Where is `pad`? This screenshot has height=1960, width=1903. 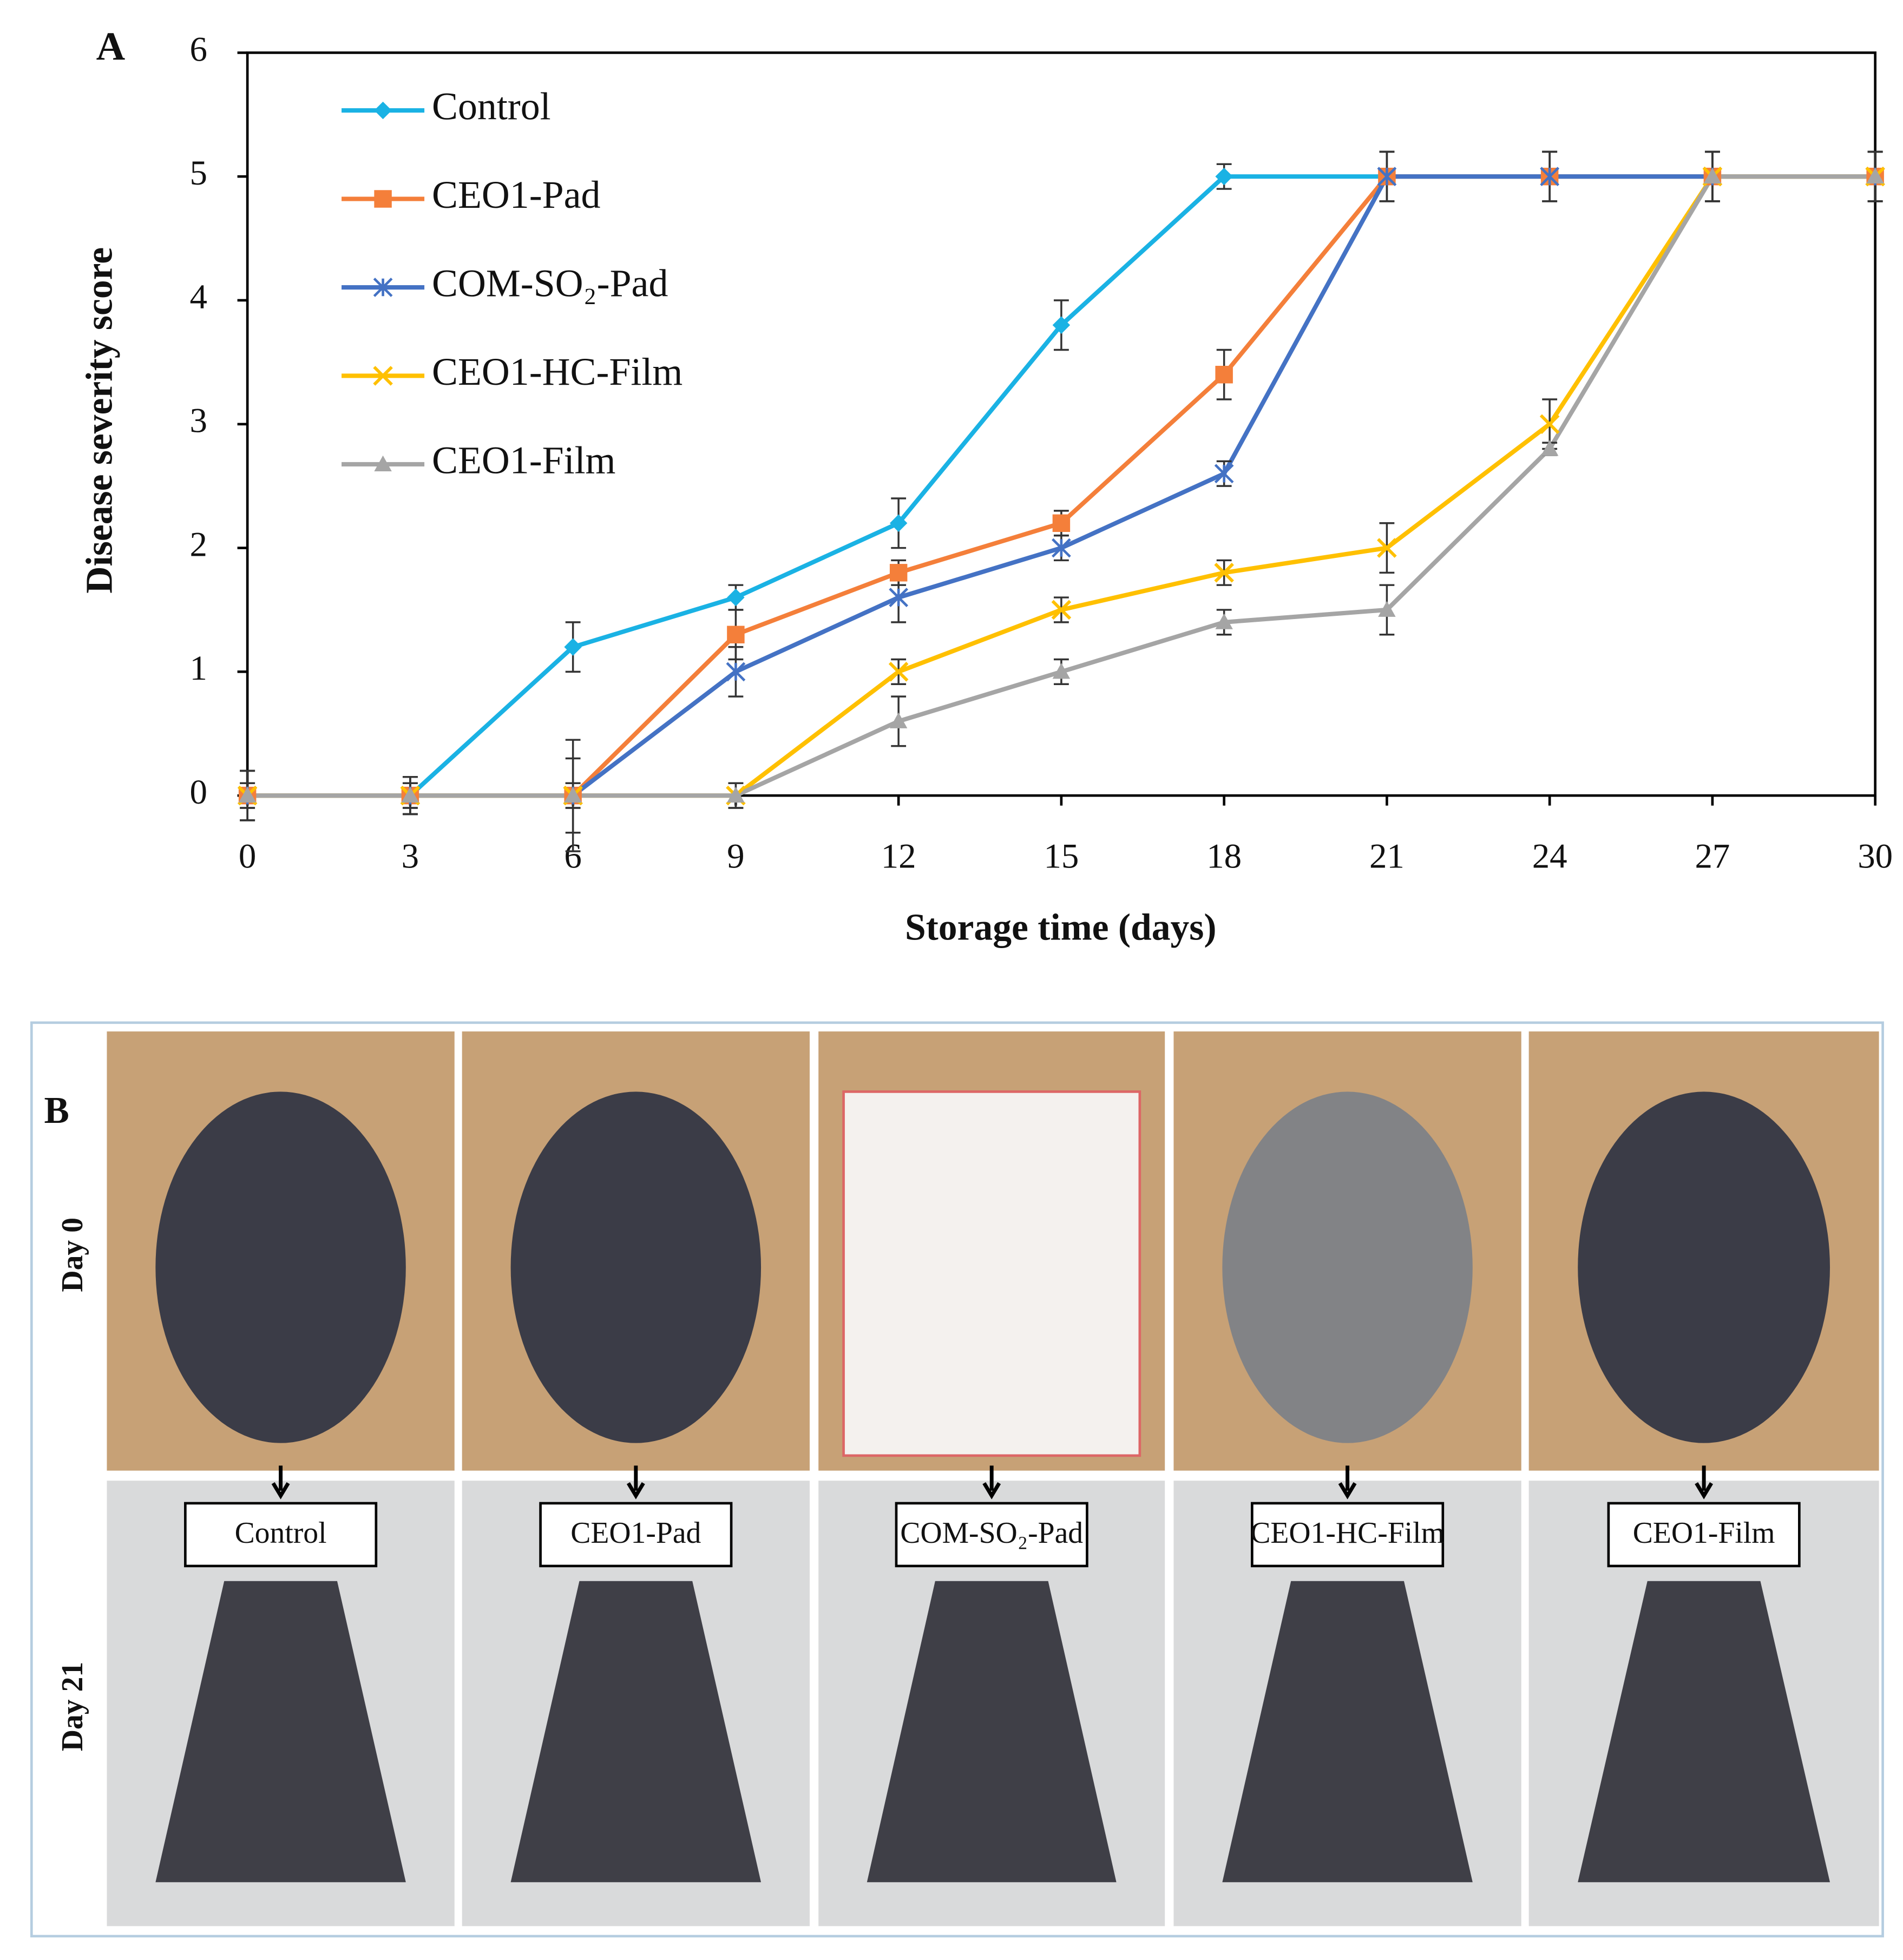
pad is located at coordinates (992, 1273).